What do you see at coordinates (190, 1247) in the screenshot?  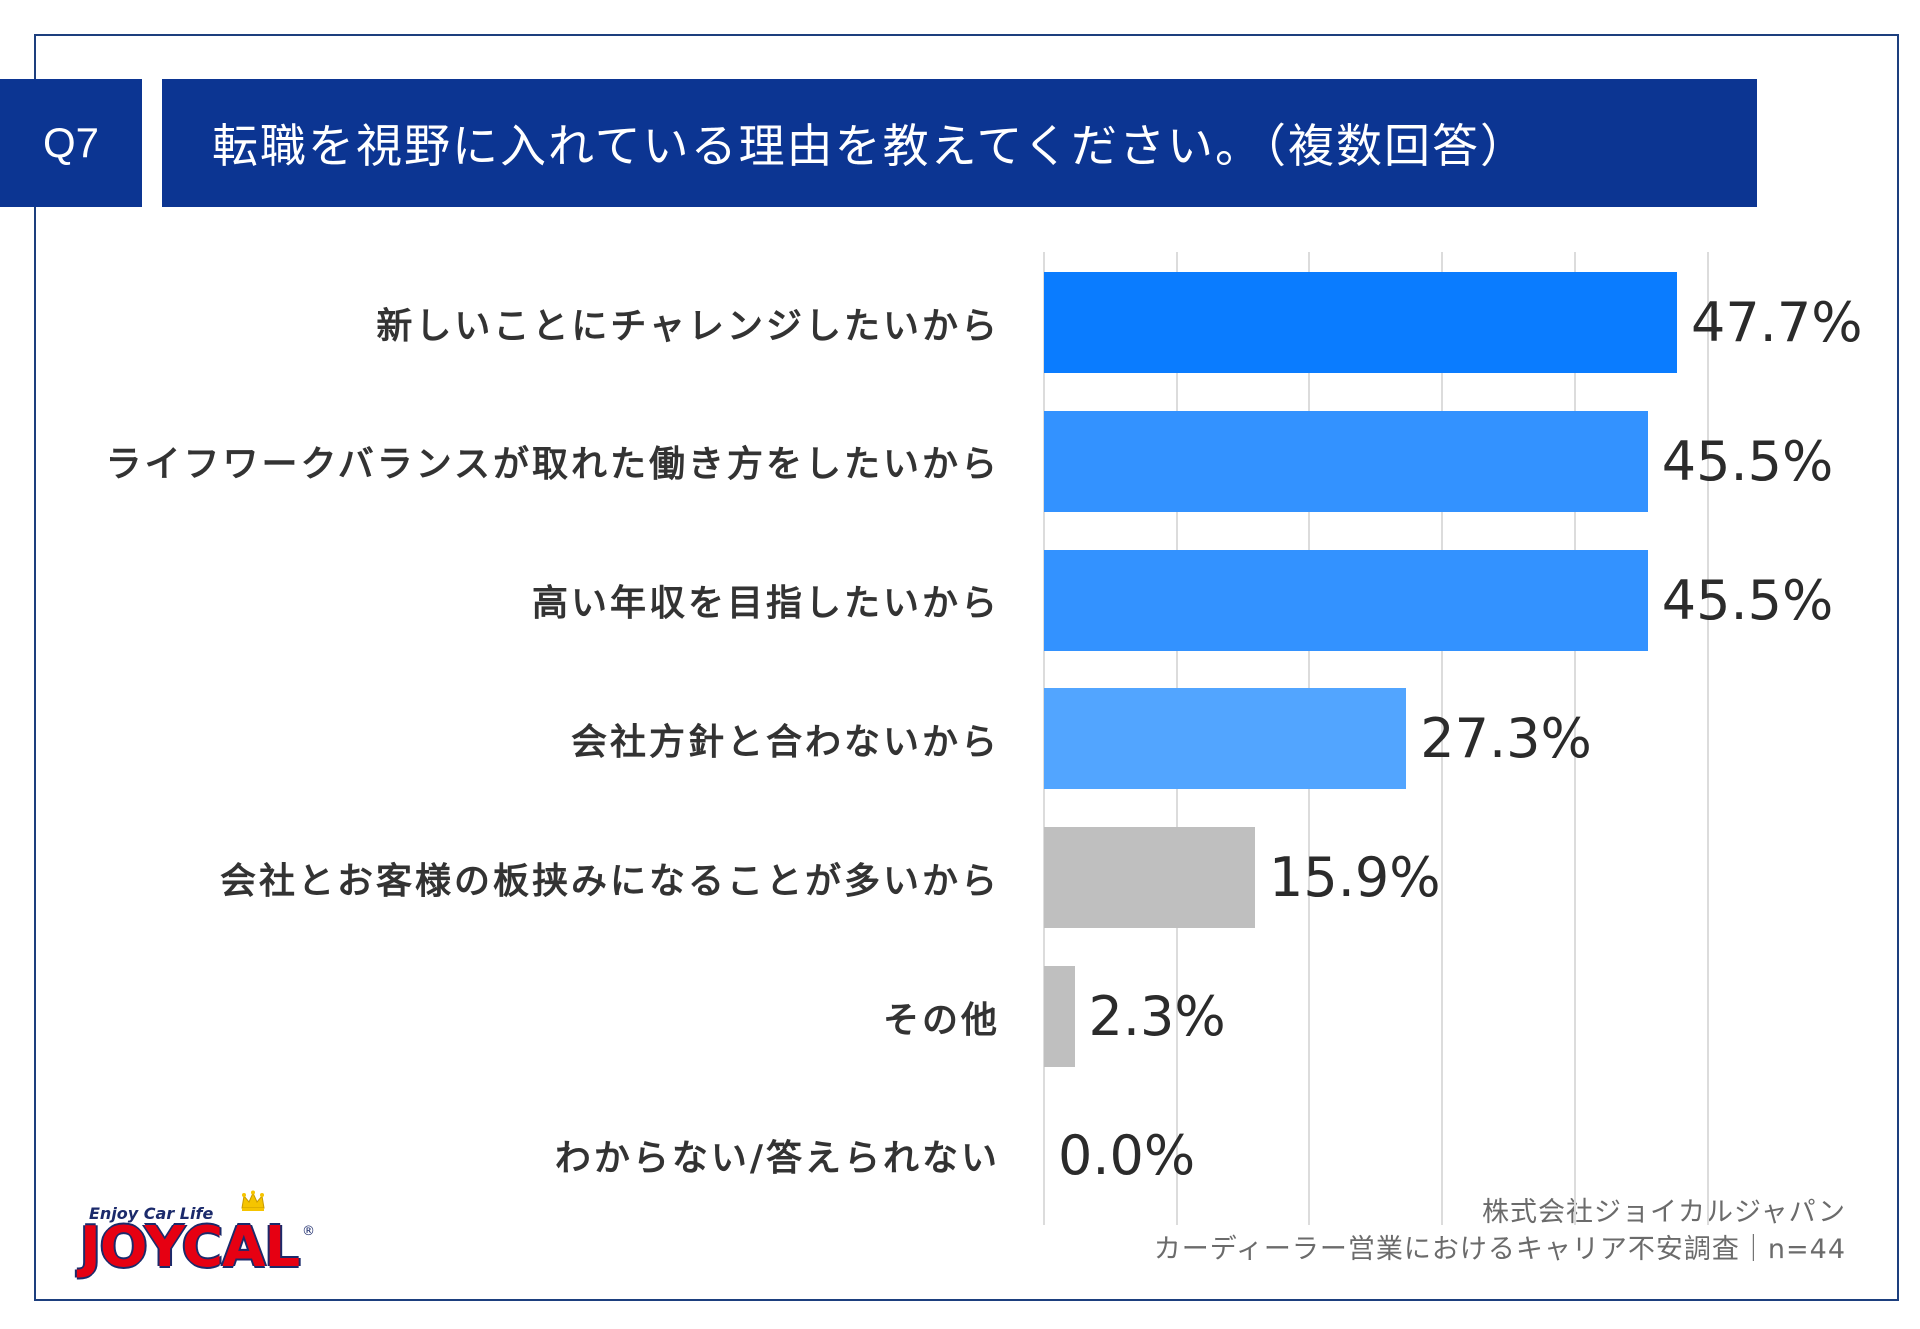 I see `logo-wordmark: JOYCAL` at bounding box center [190, 1247].